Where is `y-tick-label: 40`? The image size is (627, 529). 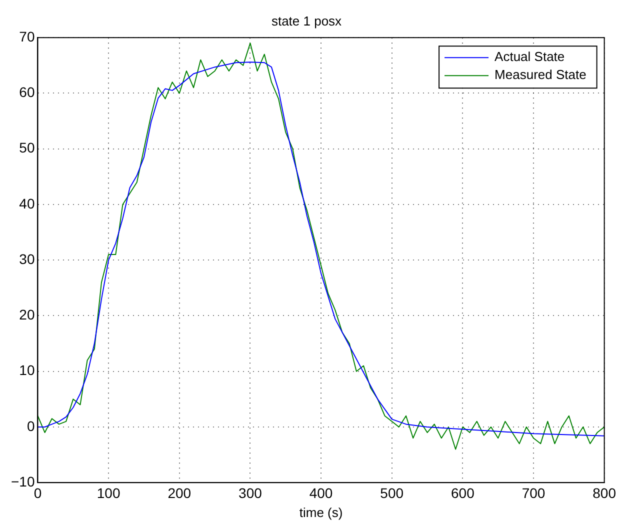
y-tick-label: 40 is located at coordinates (27, 203).